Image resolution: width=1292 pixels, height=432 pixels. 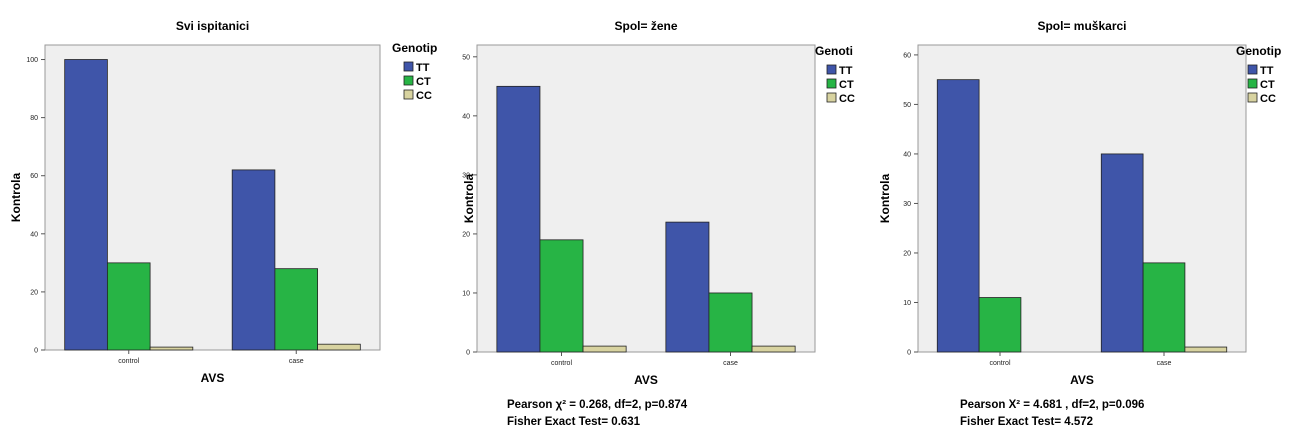 What do you see at coordinates (645, 26) in the screenshot?
I see `chart-title: Spol= žene` at bounding box center [645, 26].